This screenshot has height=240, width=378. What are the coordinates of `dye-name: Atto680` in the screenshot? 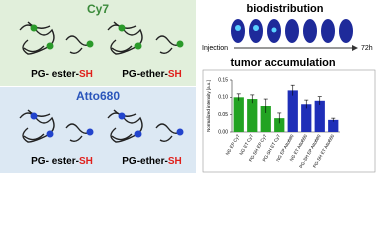 It's located at (98, 96).